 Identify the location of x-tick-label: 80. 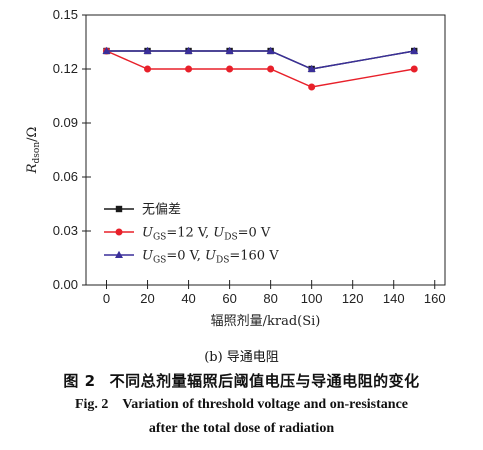
(270, 298).